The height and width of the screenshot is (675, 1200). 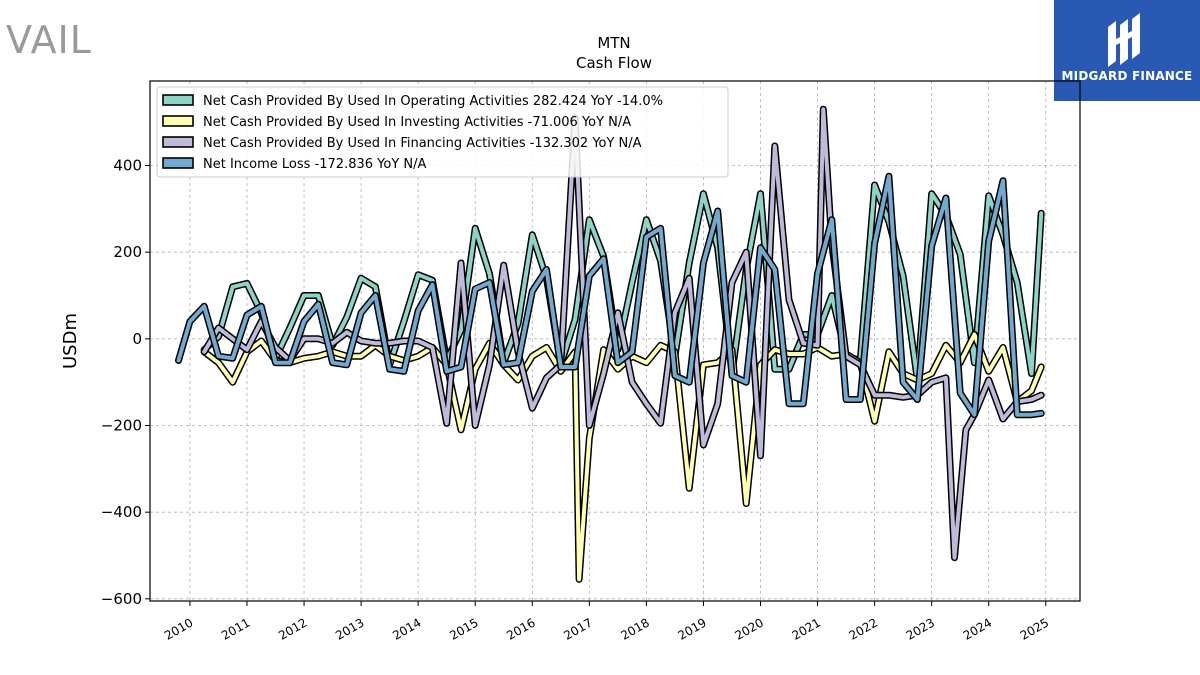 I want to click on x-tick-label: 2017, so click(x=577, y=628).